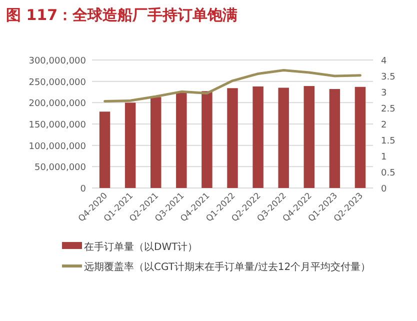 The image size is (417, 321). Describe the element at coordinates (227, 267) in the screenshot. I see `legend-label: 远期覆盖率（以CGT计期末在手订单量/过去12个月平均交付量）` at that location.